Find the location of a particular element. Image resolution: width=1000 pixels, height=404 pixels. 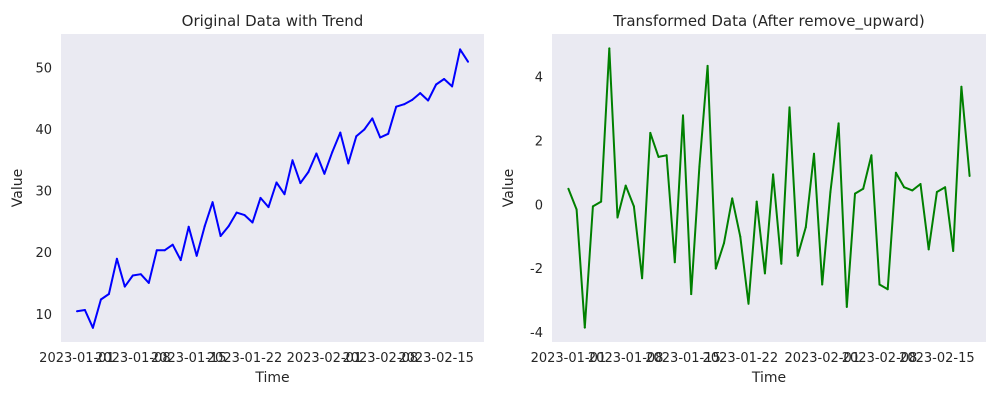

y-tick-label: 20 is located at coordinates (43, 253).